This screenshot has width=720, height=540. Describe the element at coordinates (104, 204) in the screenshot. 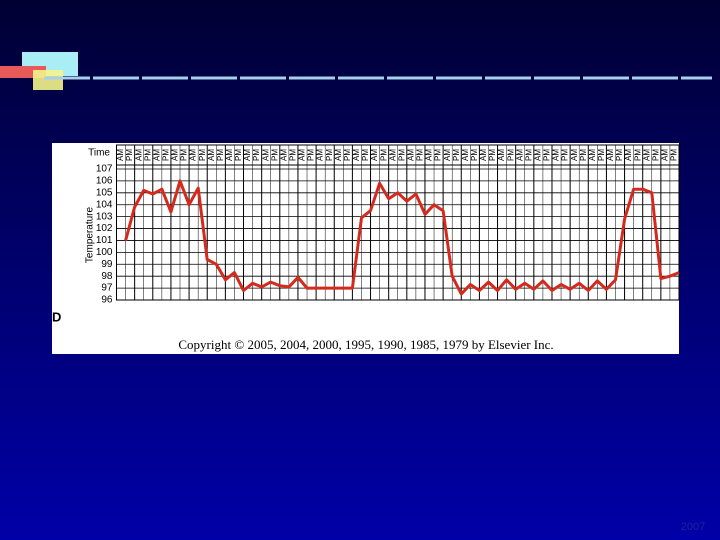

I see `y-tick-label: 104` at that location.